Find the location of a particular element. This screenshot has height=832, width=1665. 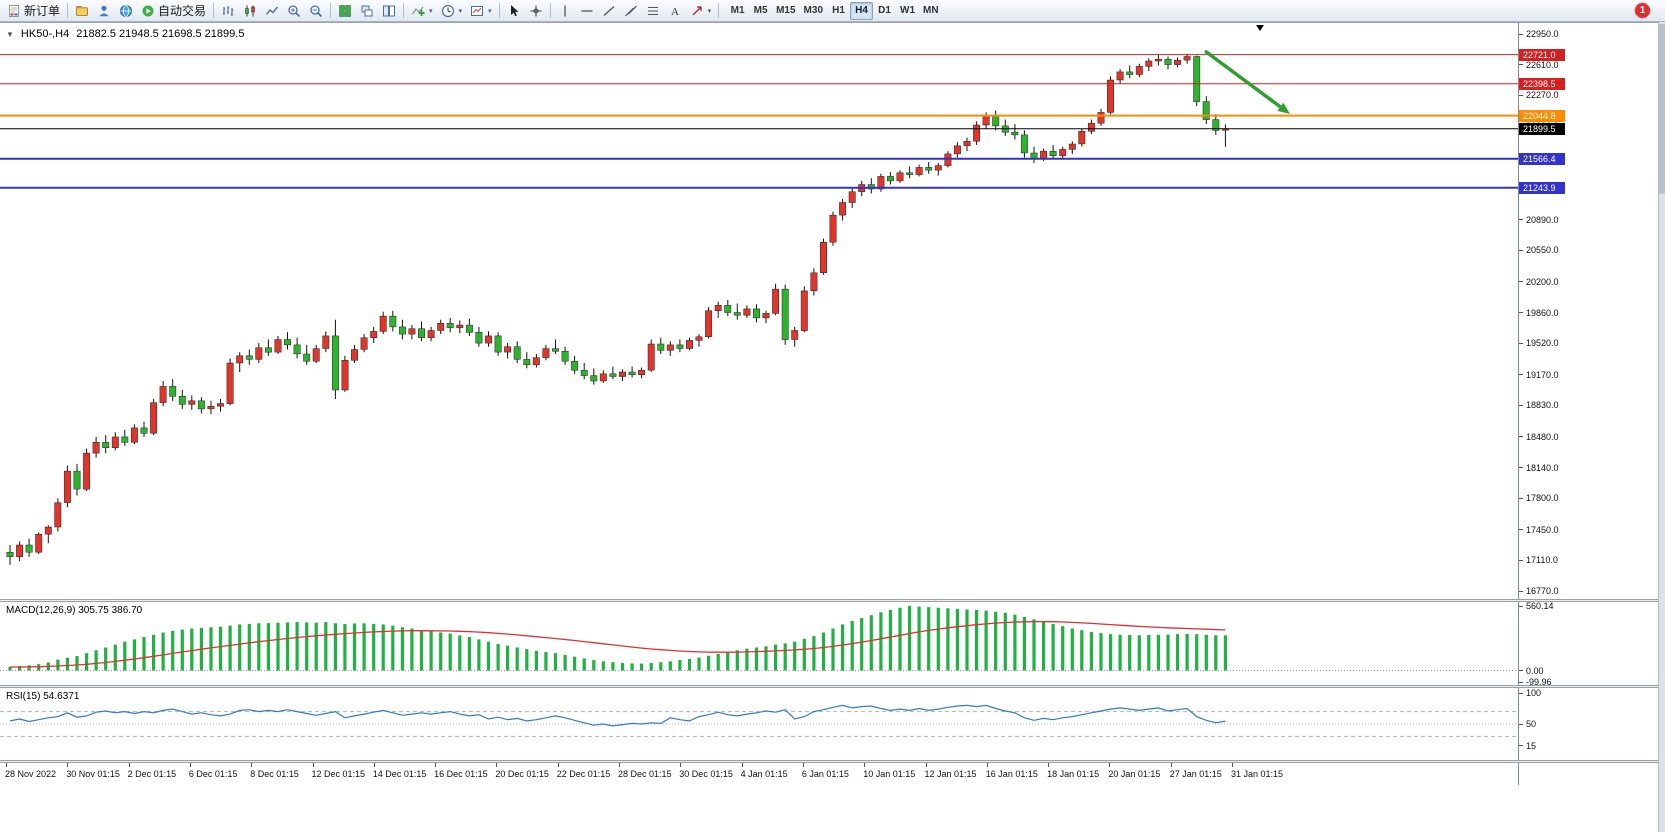

scrollbar-thumb is located at coordinates (1662, 109).